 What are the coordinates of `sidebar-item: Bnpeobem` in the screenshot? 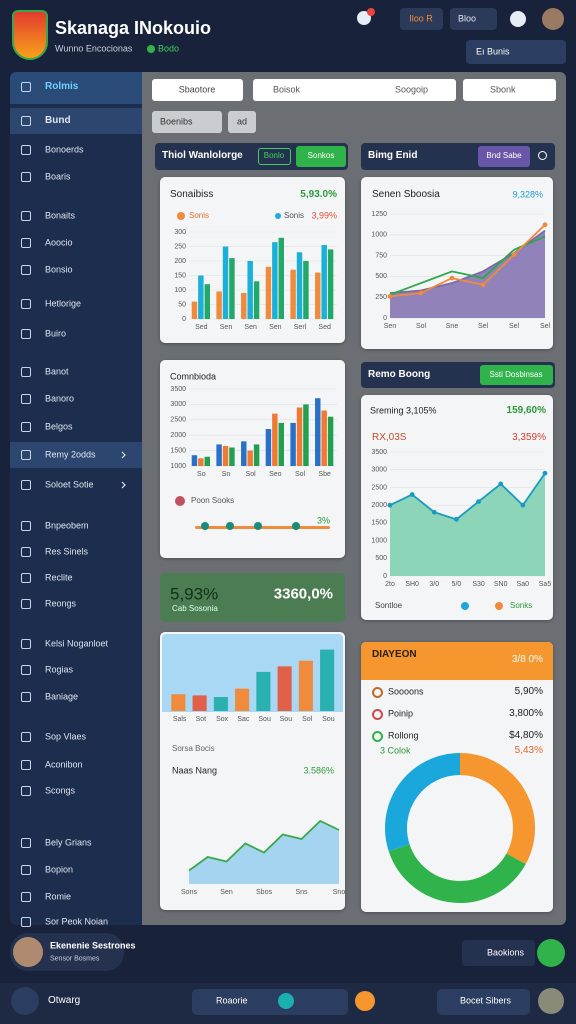 It's located at (67, 525).